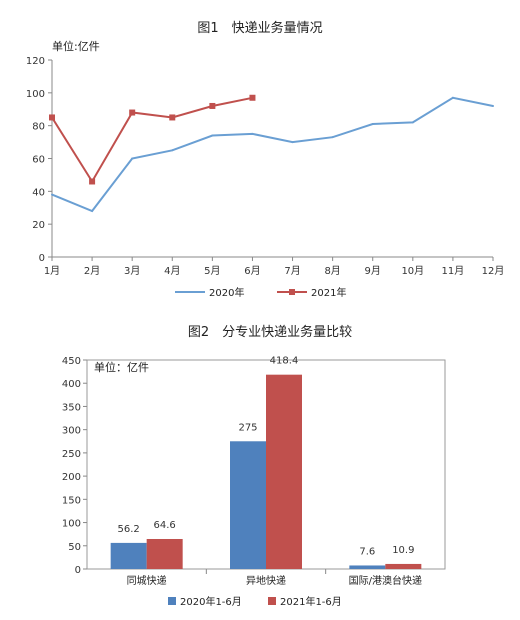 Image resolution: width=520 pixels, height=620 pixels. I want to click on line-chart-x-tick-label: 6月, so click(252, 271).